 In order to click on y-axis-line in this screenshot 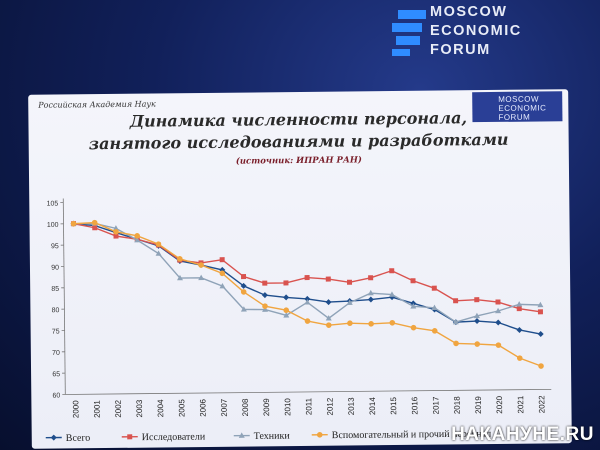, I will do `click(64, 296)`.